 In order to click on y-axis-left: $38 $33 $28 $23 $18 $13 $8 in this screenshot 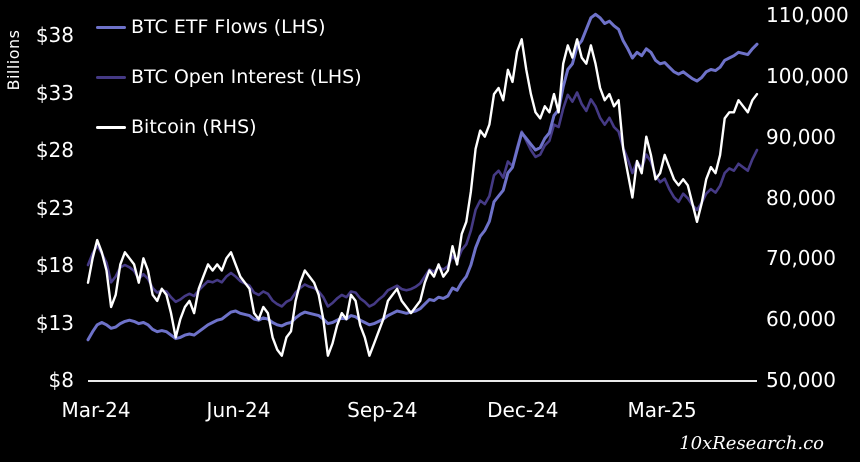, I will do `click(44, 231)`.